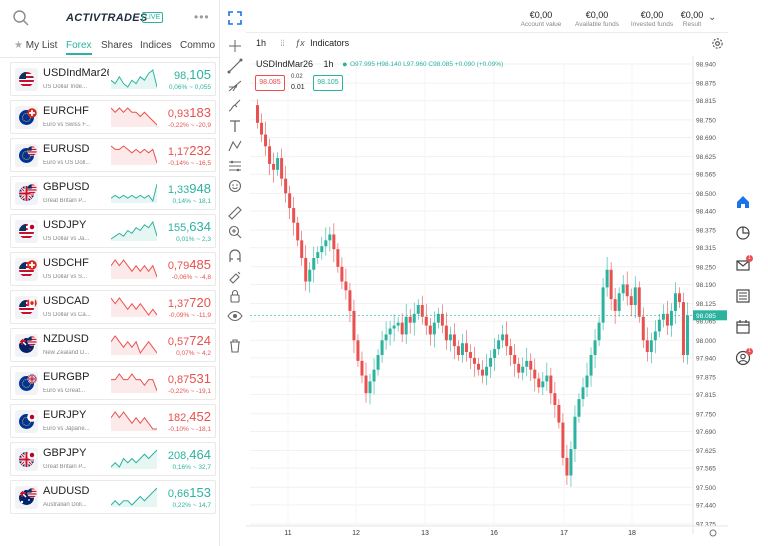 The image size is (768, 546). What do you see at coordinates (235, 346) in the screenshot?
I see `trash-icon` at bounding box center [235, 346].